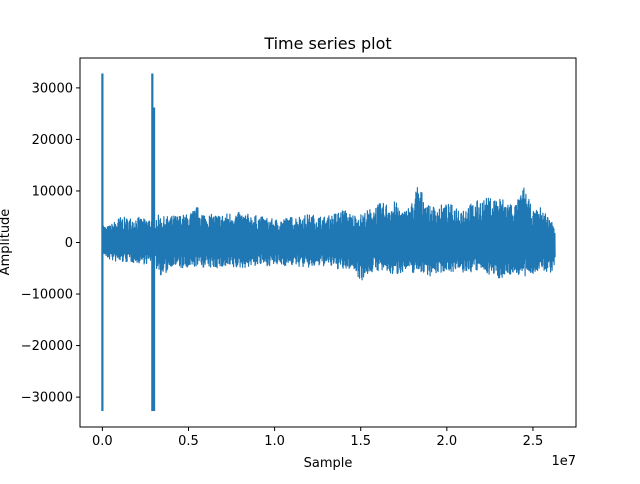 The height and width of the screenshot is (484, 640). What do you see at coordinates (328, 234) in the screenshot?
I see `series-line` at bounding box center [328, 234].